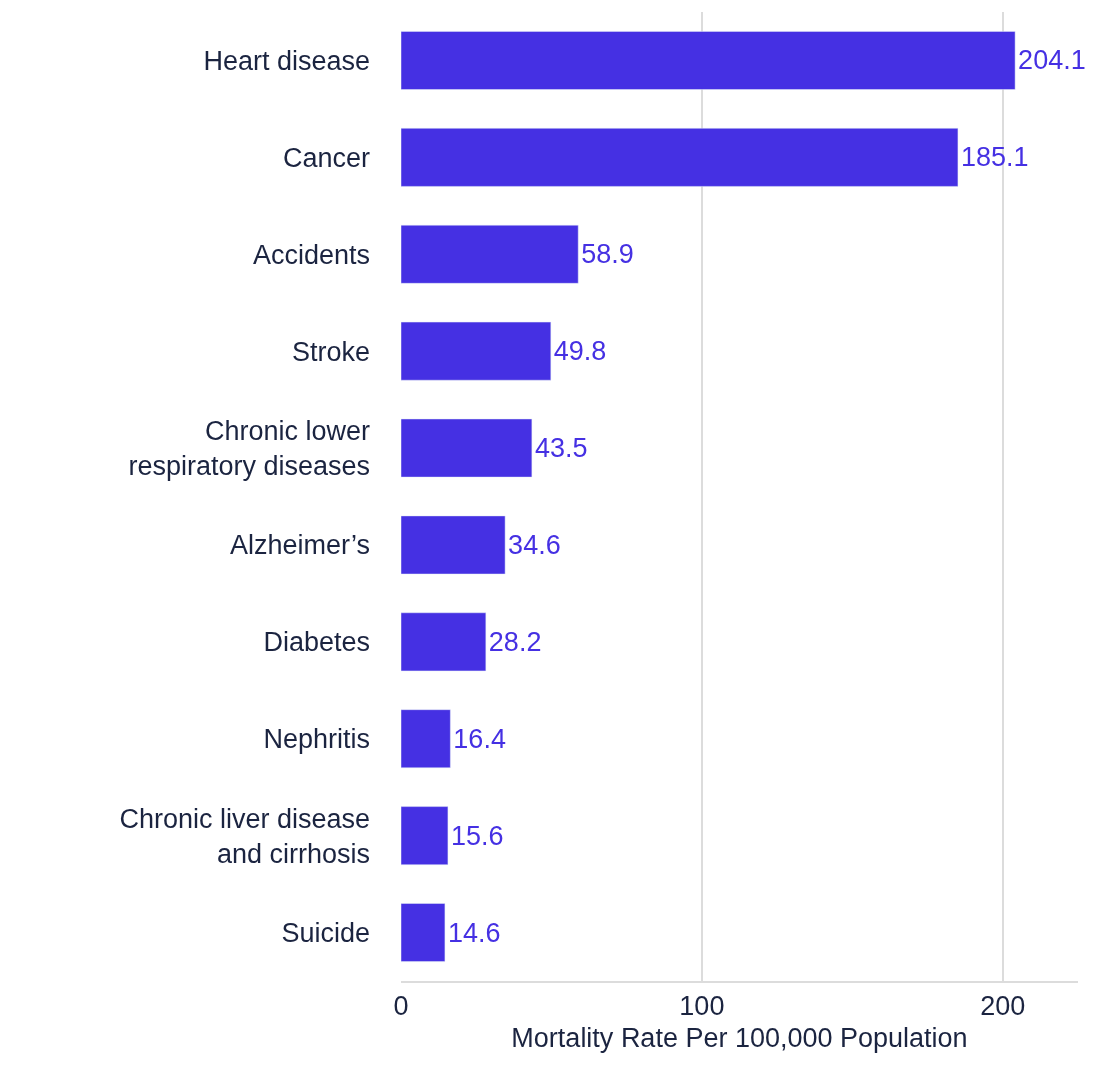 Image resolution: width=1109 pixels, height=1081 pixels. Describe the element at coordinates (994, 157) in the screenshot. I see `data-label: 185.1` at that location.